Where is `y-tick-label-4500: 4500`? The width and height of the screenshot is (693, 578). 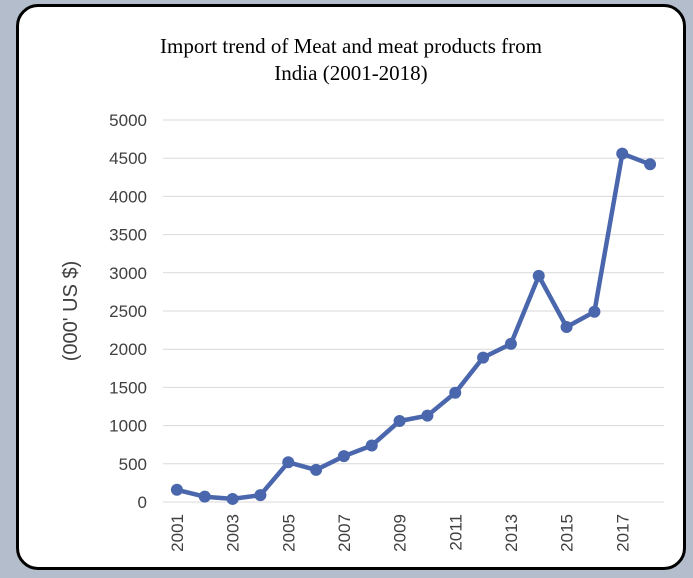 y-tick-label-4500: 4500 is located at coordinates (128, 158).